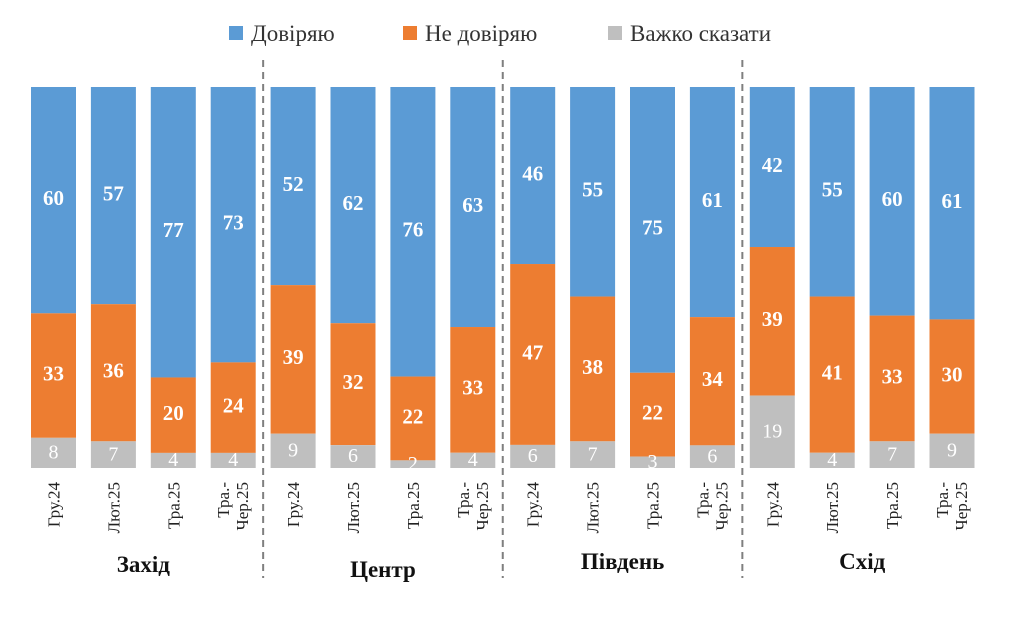 The width and height of the screenshot is (1009, 620). I want to click on bar-2-0: 46 47 6, so click(533, 277).